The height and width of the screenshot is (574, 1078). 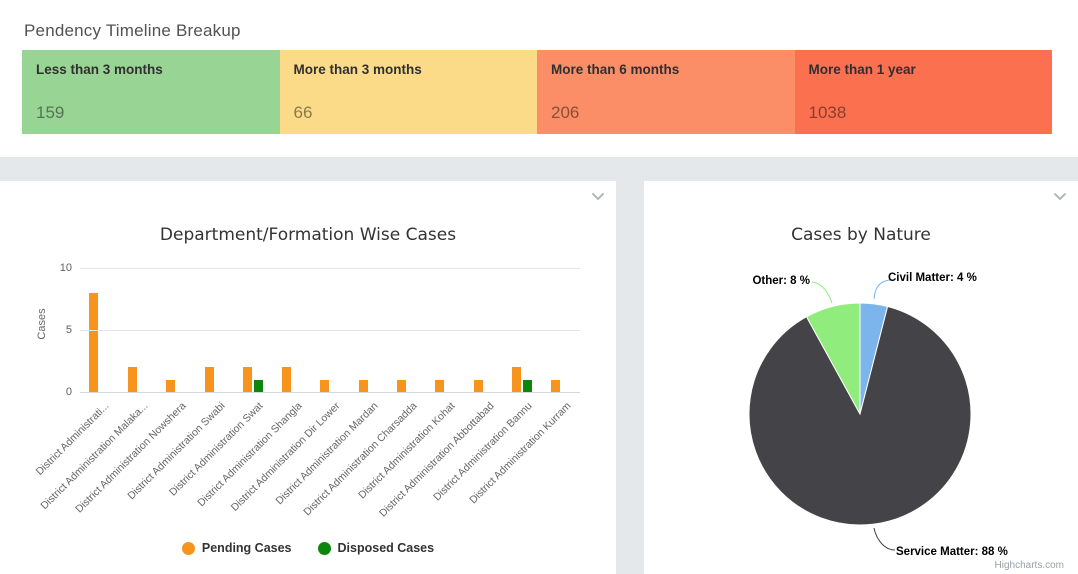 I want to click on card-value: 1038, so click(x=827, y=112).